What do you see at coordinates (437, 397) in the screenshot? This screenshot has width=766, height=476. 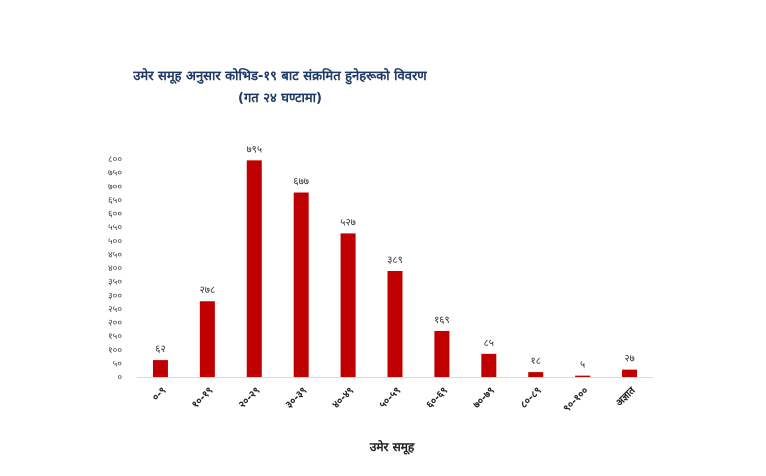 I see `x-tick-label: ६०-६९` at bounding box center [437, 397].